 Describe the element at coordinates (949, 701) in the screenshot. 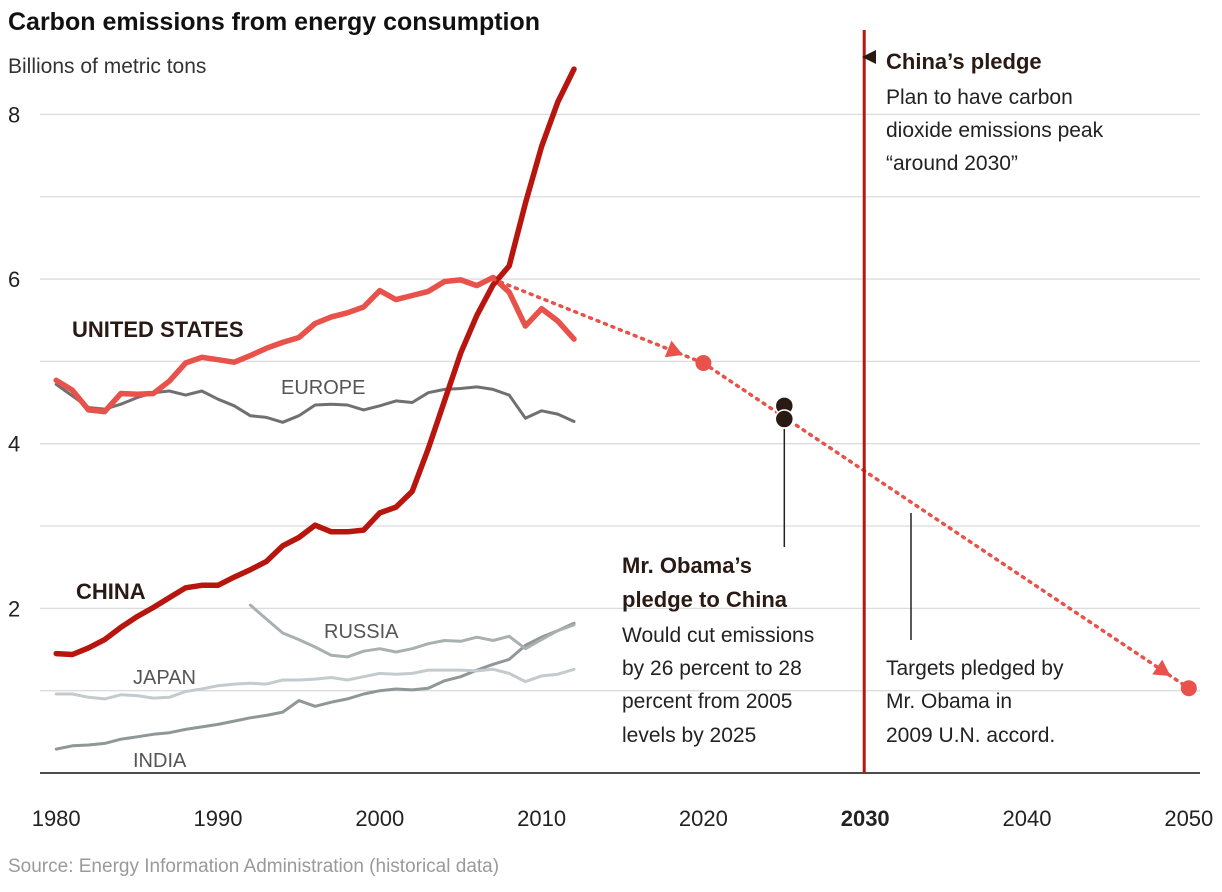

I see `un-accord-line-2: Mr. Obama in` at that location.